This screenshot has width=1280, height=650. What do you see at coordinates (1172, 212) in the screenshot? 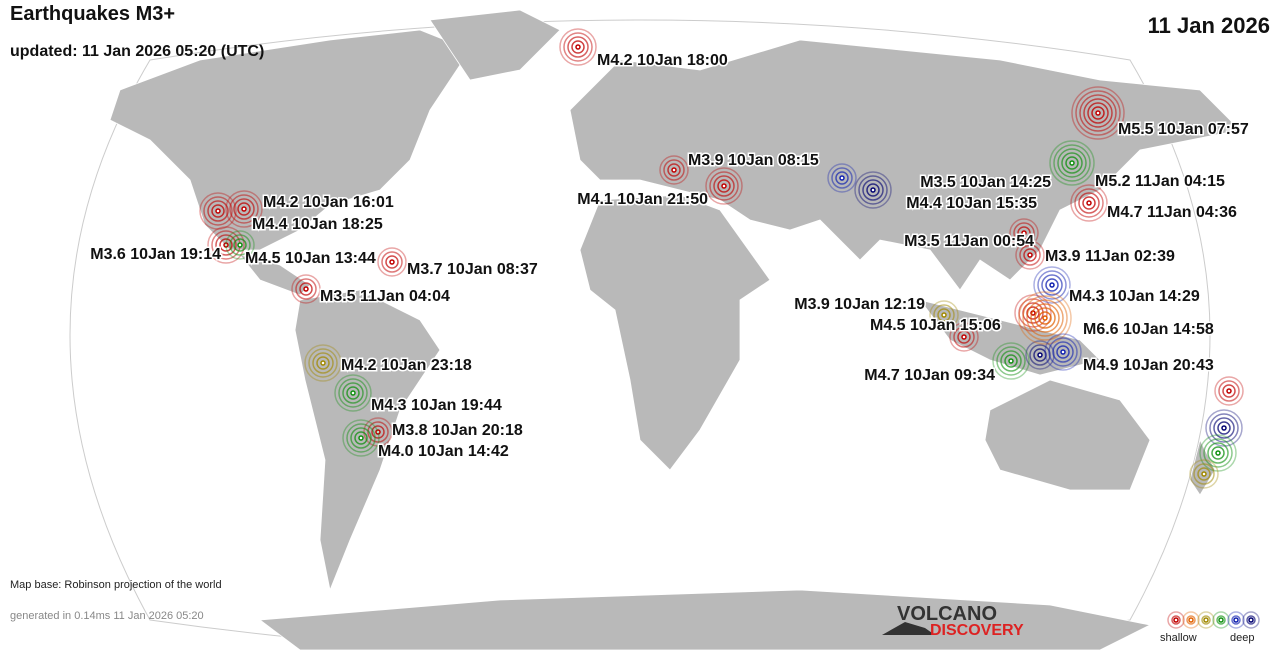
I see `quake-label: M4.7 11Jan 04:36` at bounding box center [1172, 212].